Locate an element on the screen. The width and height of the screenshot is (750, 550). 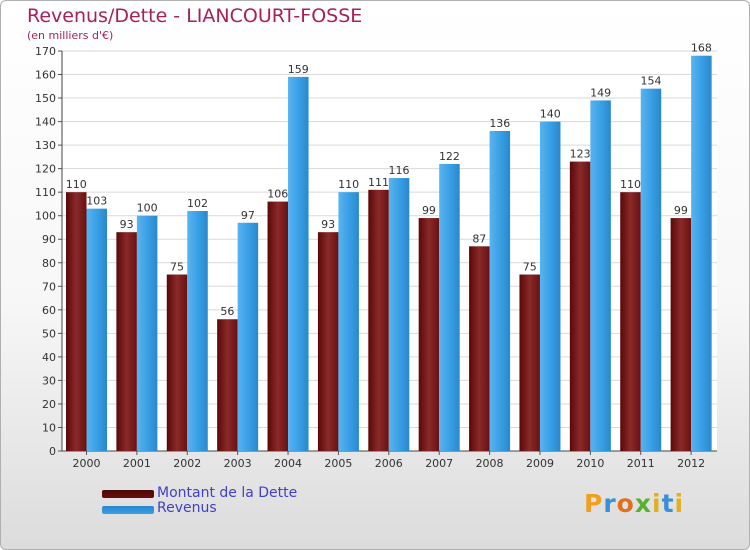
brand-letter: r is located at coordinates (610, 503).